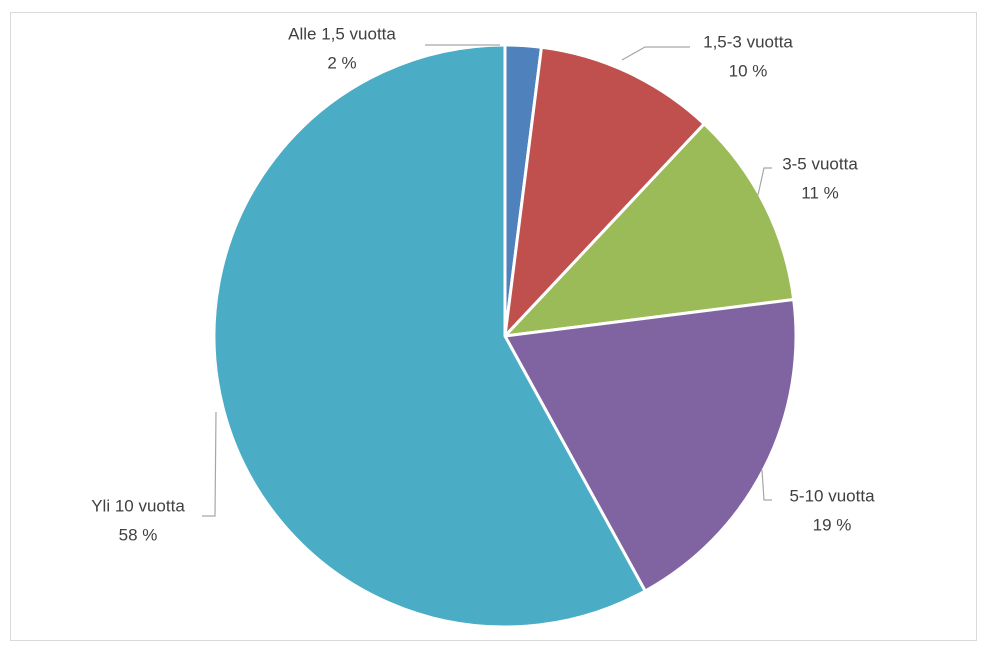 Image resolution: width=987 pixels, height=650 pixels. I want to click on slice-label: Alle 1,5 vuotta, so click(342, 33).